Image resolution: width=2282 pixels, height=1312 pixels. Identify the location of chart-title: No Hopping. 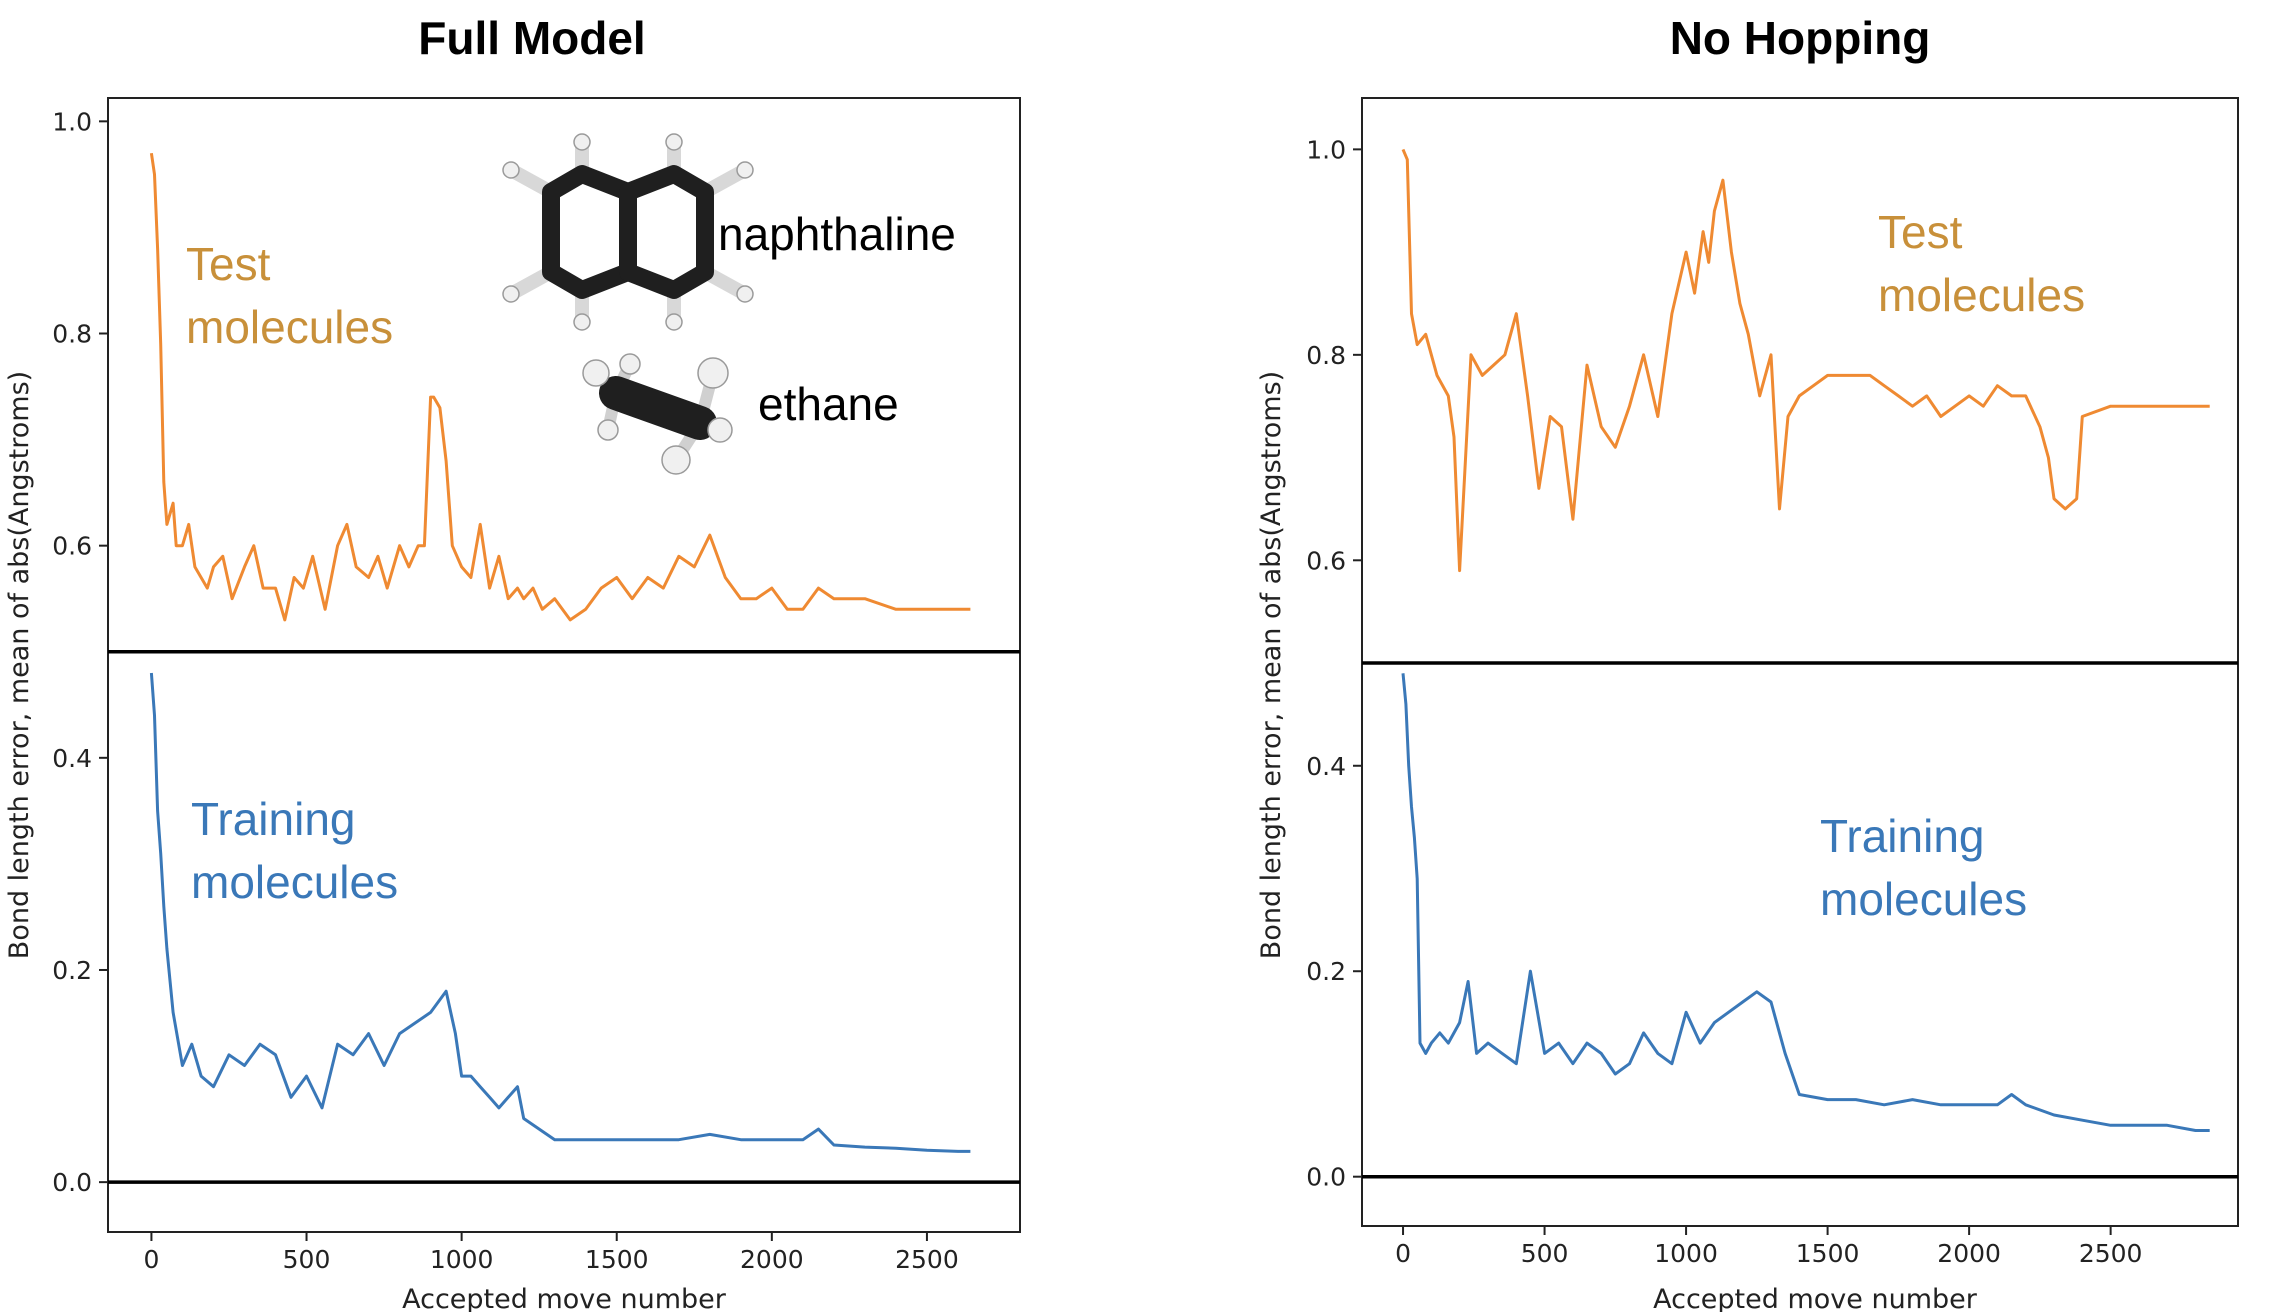
(1800, 38).